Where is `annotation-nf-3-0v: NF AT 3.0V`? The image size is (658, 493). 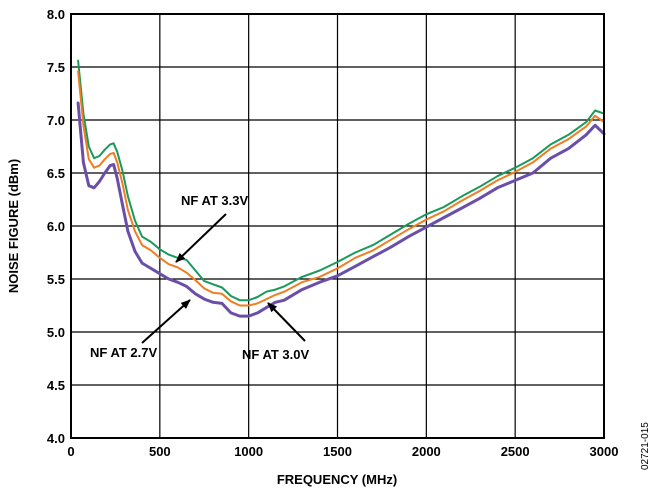 annotation-nf-3-0v: NF AT 3.0V is located at coordinates (276, 332).